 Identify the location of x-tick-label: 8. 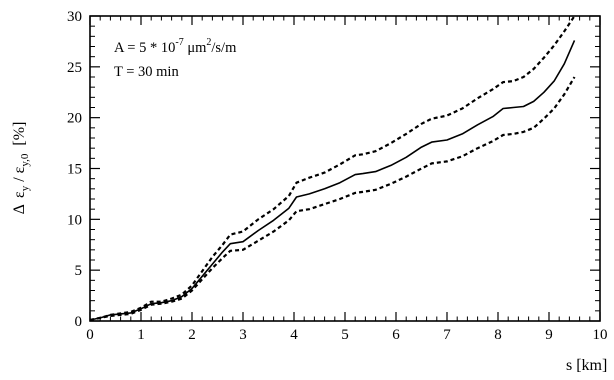
(498, 335).